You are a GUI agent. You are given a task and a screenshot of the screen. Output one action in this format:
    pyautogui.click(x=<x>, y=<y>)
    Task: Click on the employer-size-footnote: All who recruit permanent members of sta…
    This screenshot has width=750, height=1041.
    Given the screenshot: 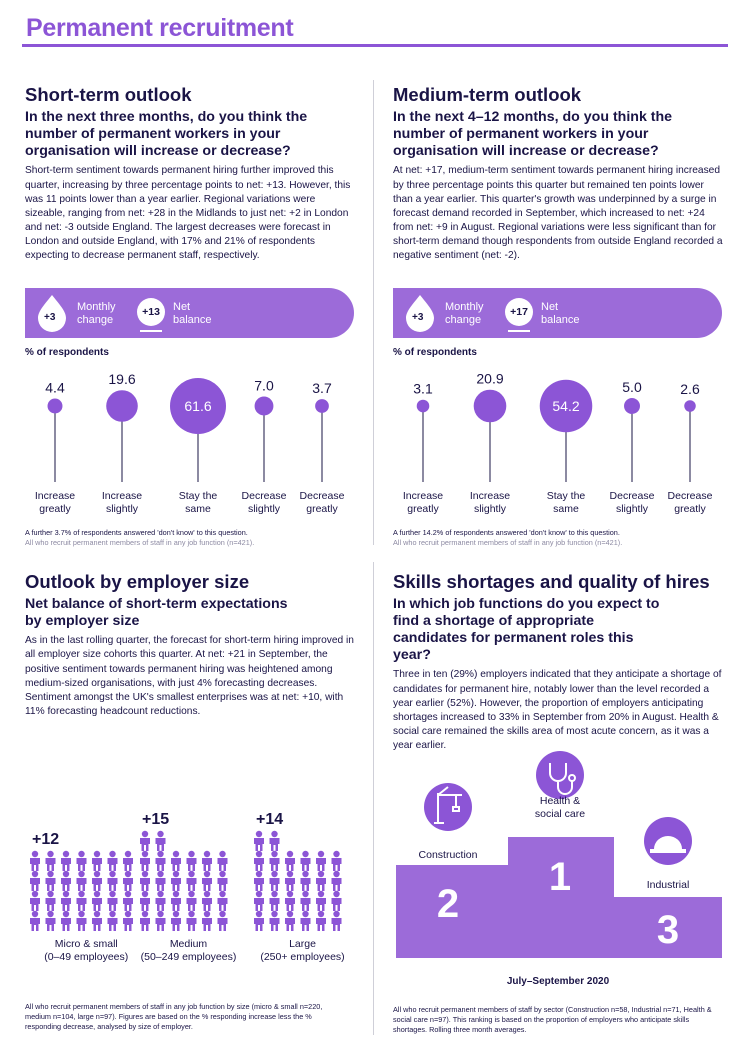 What is the action you would take?
    pyautogui.click(x=174, y=1016)
    